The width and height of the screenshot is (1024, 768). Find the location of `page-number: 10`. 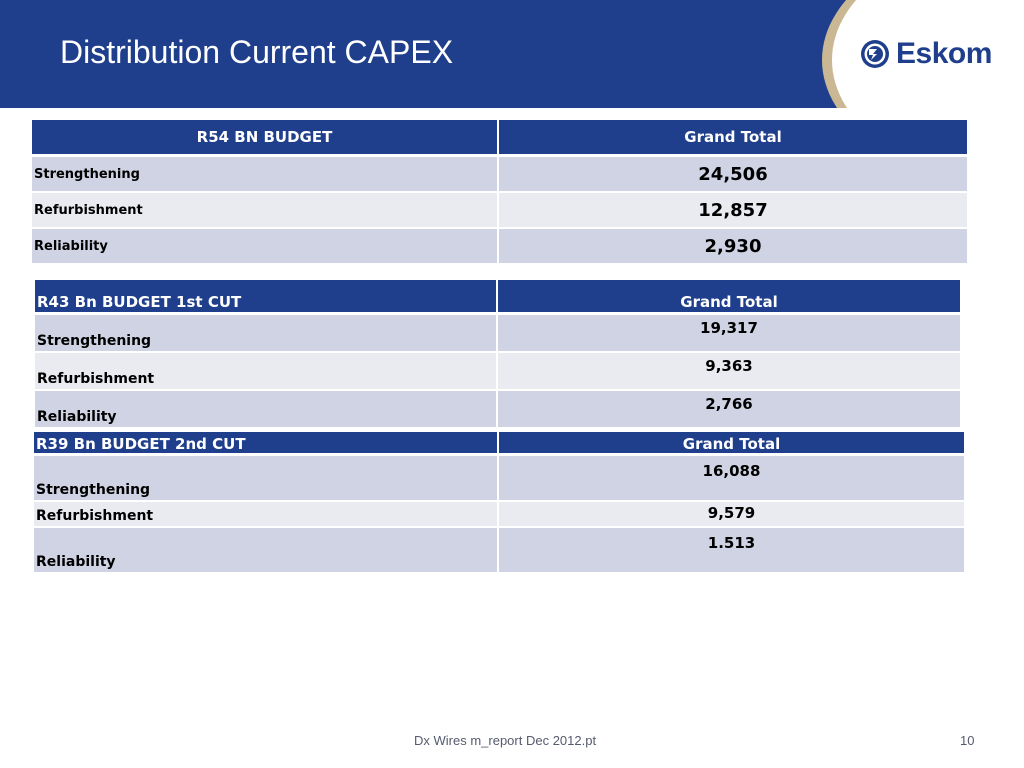

page-number: 10 is located at coordinates (967, 740).